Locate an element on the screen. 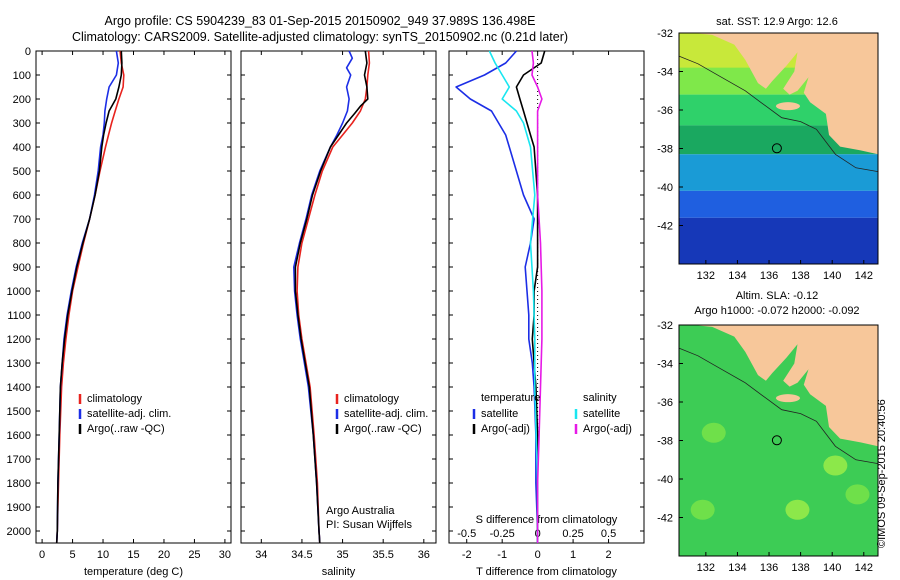 This screenshot has width=900, height=580. temperature-legend-entry: climatology is located at coordinates (115, 399).